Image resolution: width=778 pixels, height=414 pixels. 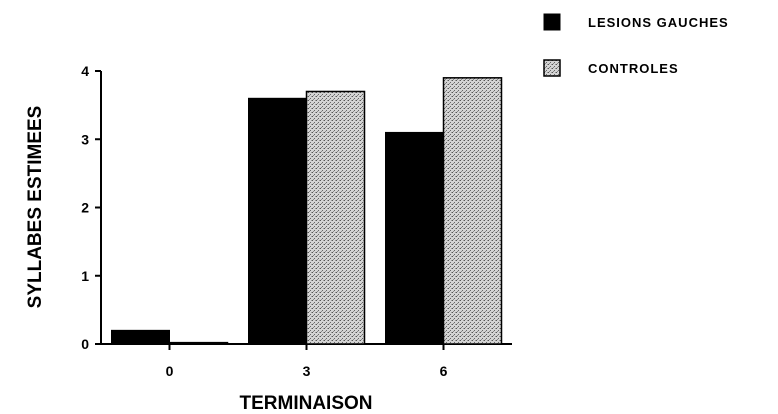 I want to click on y-tick-label: 2, so click(x=85, y=208).